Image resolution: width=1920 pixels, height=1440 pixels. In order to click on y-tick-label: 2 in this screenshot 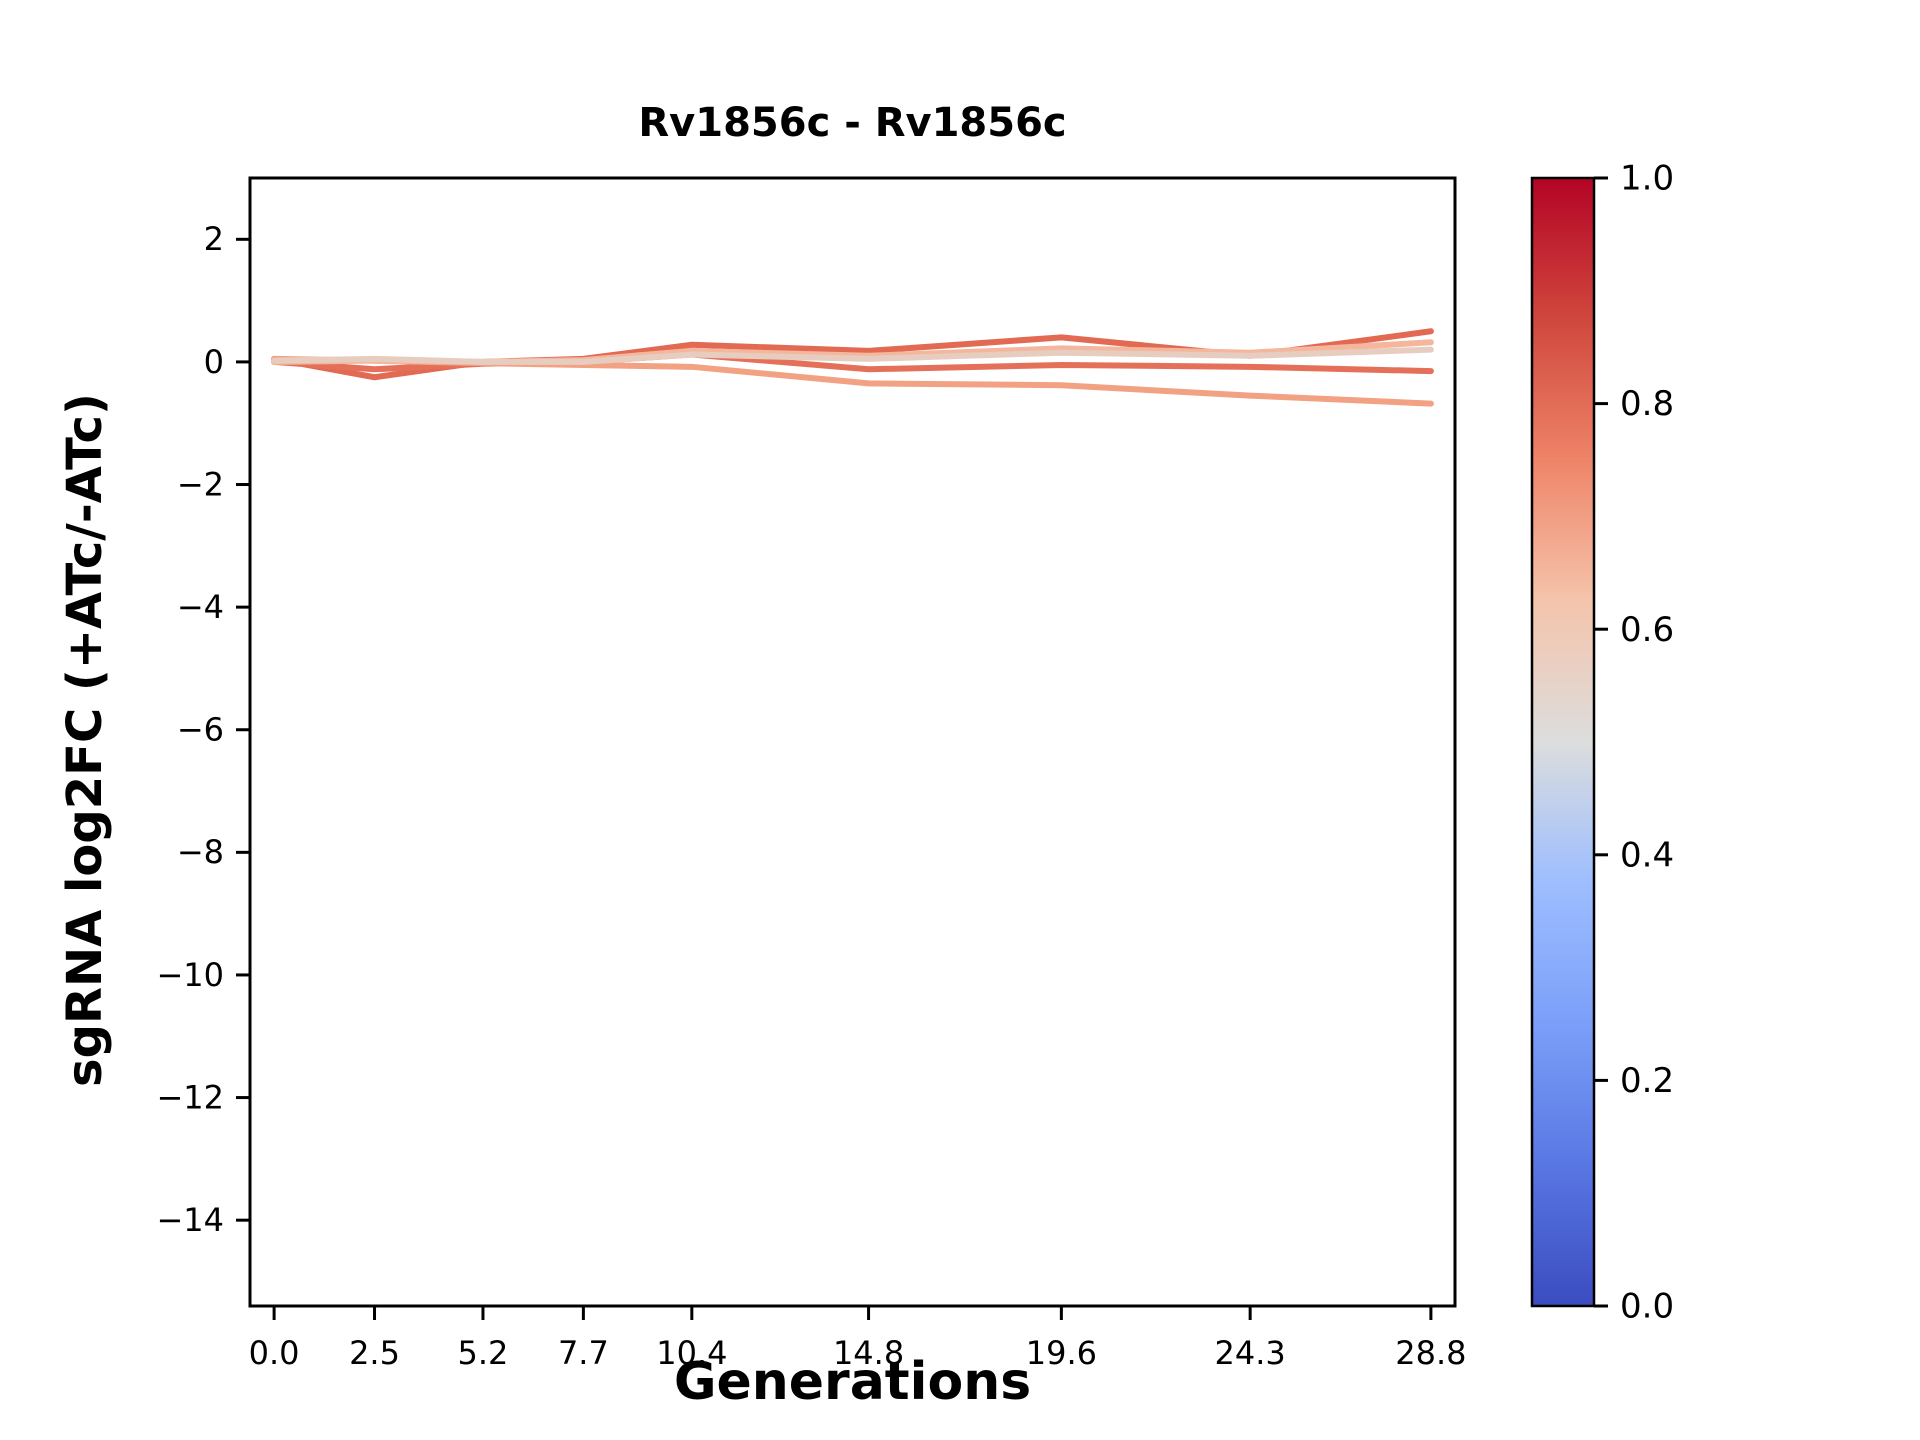, I will do `click(214, 239)`.